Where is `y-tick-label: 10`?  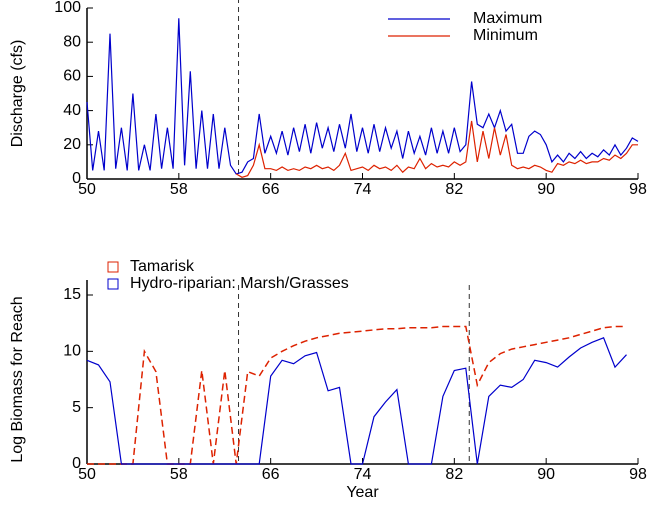
y-tick-label: 10 is located at coordinates (72, 351).